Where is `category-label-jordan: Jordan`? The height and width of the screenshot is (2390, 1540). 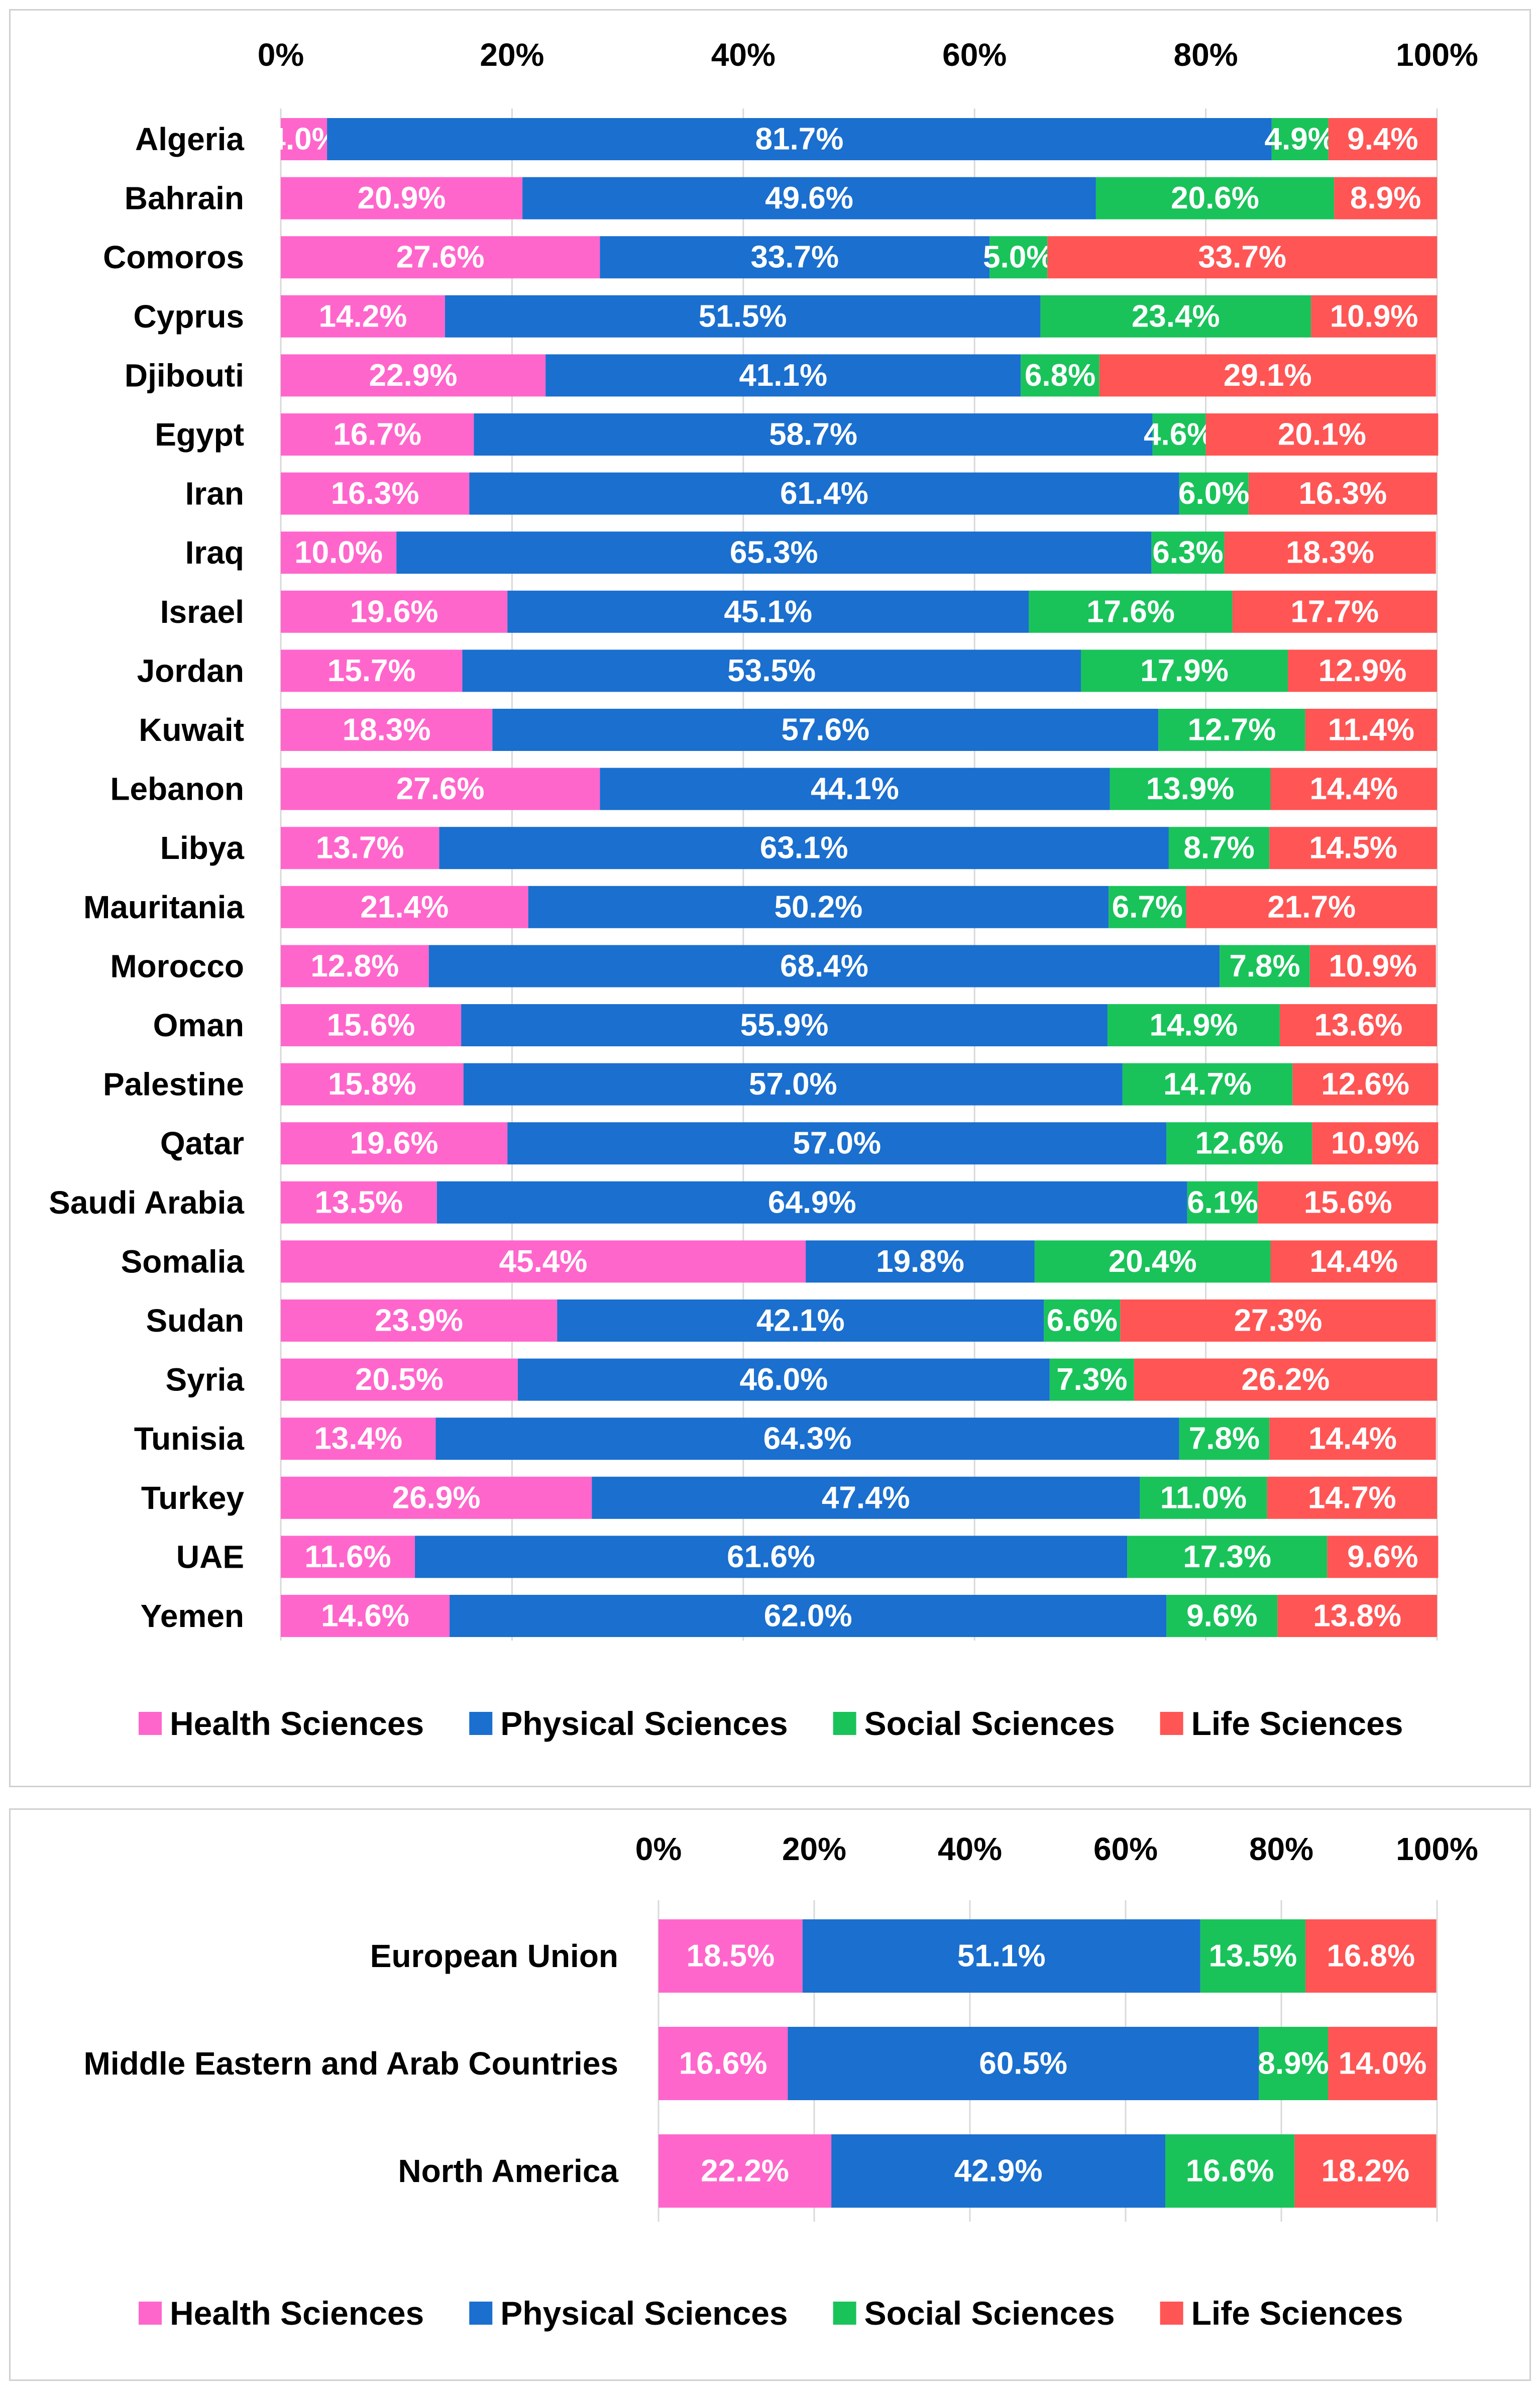 category-label-jordan: Jordan is located at coordinates (190, 671).